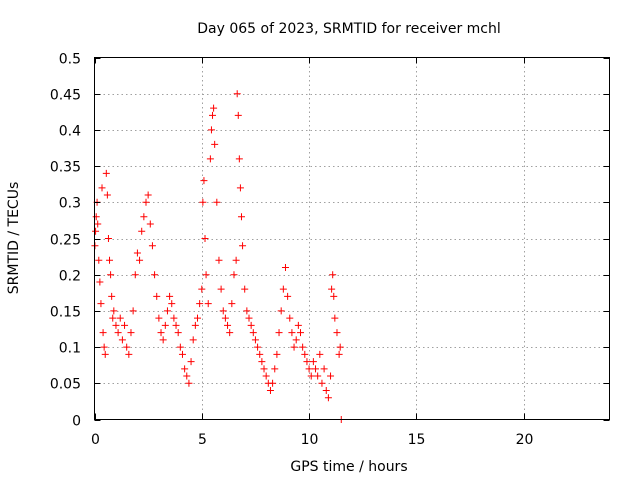 The image size is (640, 480). I want to click on y-tick-label: 0.15, so click(65, 313).